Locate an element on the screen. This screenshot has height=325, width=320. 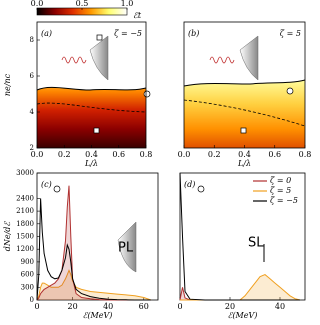
y-tick-label: 1800 is located at coordinates (25, 224).